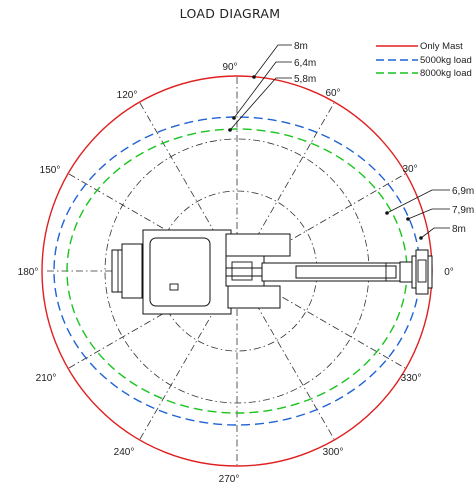 This screenshot has width=475, height=488. Describe the element at coordinates (229, 479) in the screenshot. I see `angle-label-270: 270°` at that location.